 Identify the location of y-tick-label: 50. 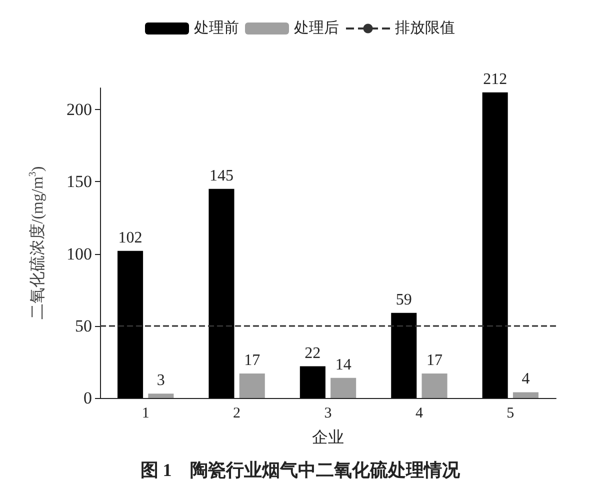
(83, 326).